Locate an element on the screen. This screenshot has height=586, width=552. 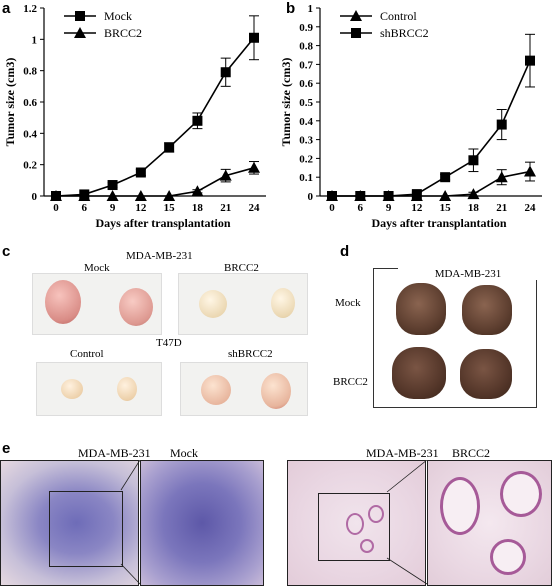
x-tick-label: 21 is located at coordinates (225, 208).